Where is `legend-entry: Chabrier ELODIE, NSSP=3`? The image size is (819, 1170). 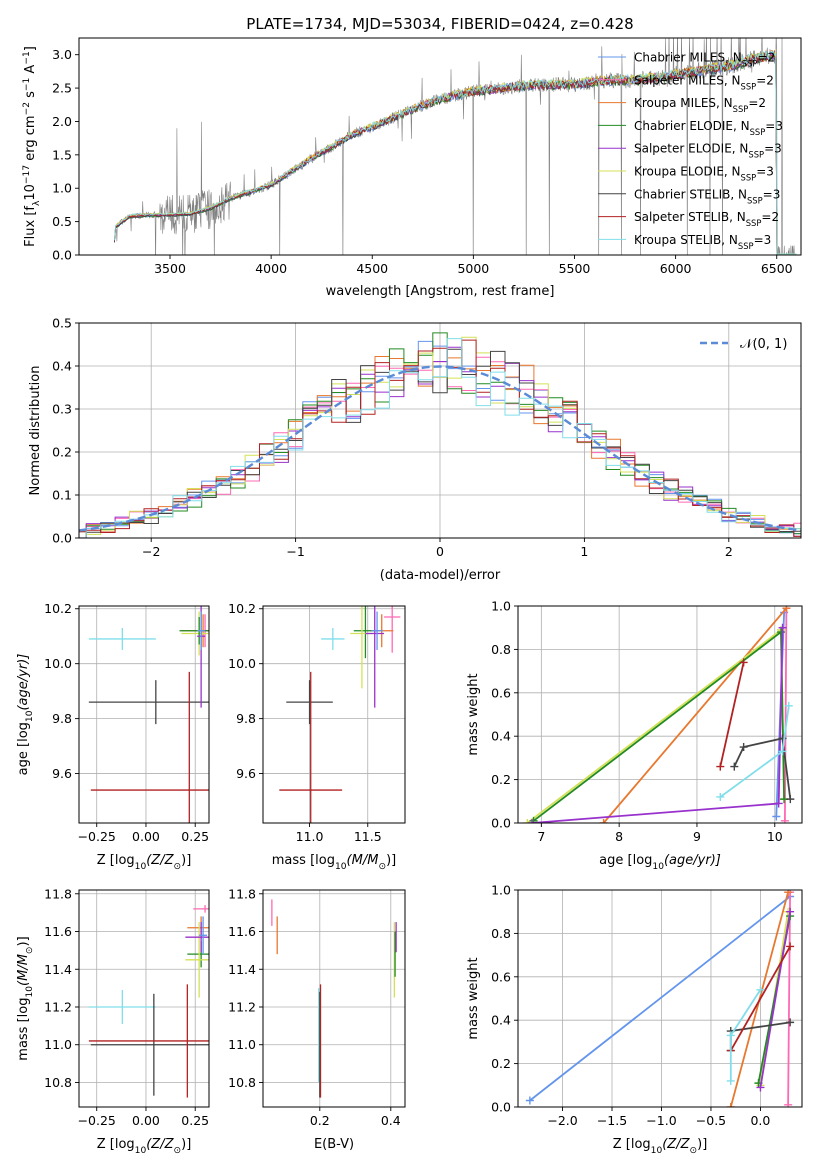
legend-entry: Chabrier ELODIE, NSSP=3 is located at coordinates (708, 128).